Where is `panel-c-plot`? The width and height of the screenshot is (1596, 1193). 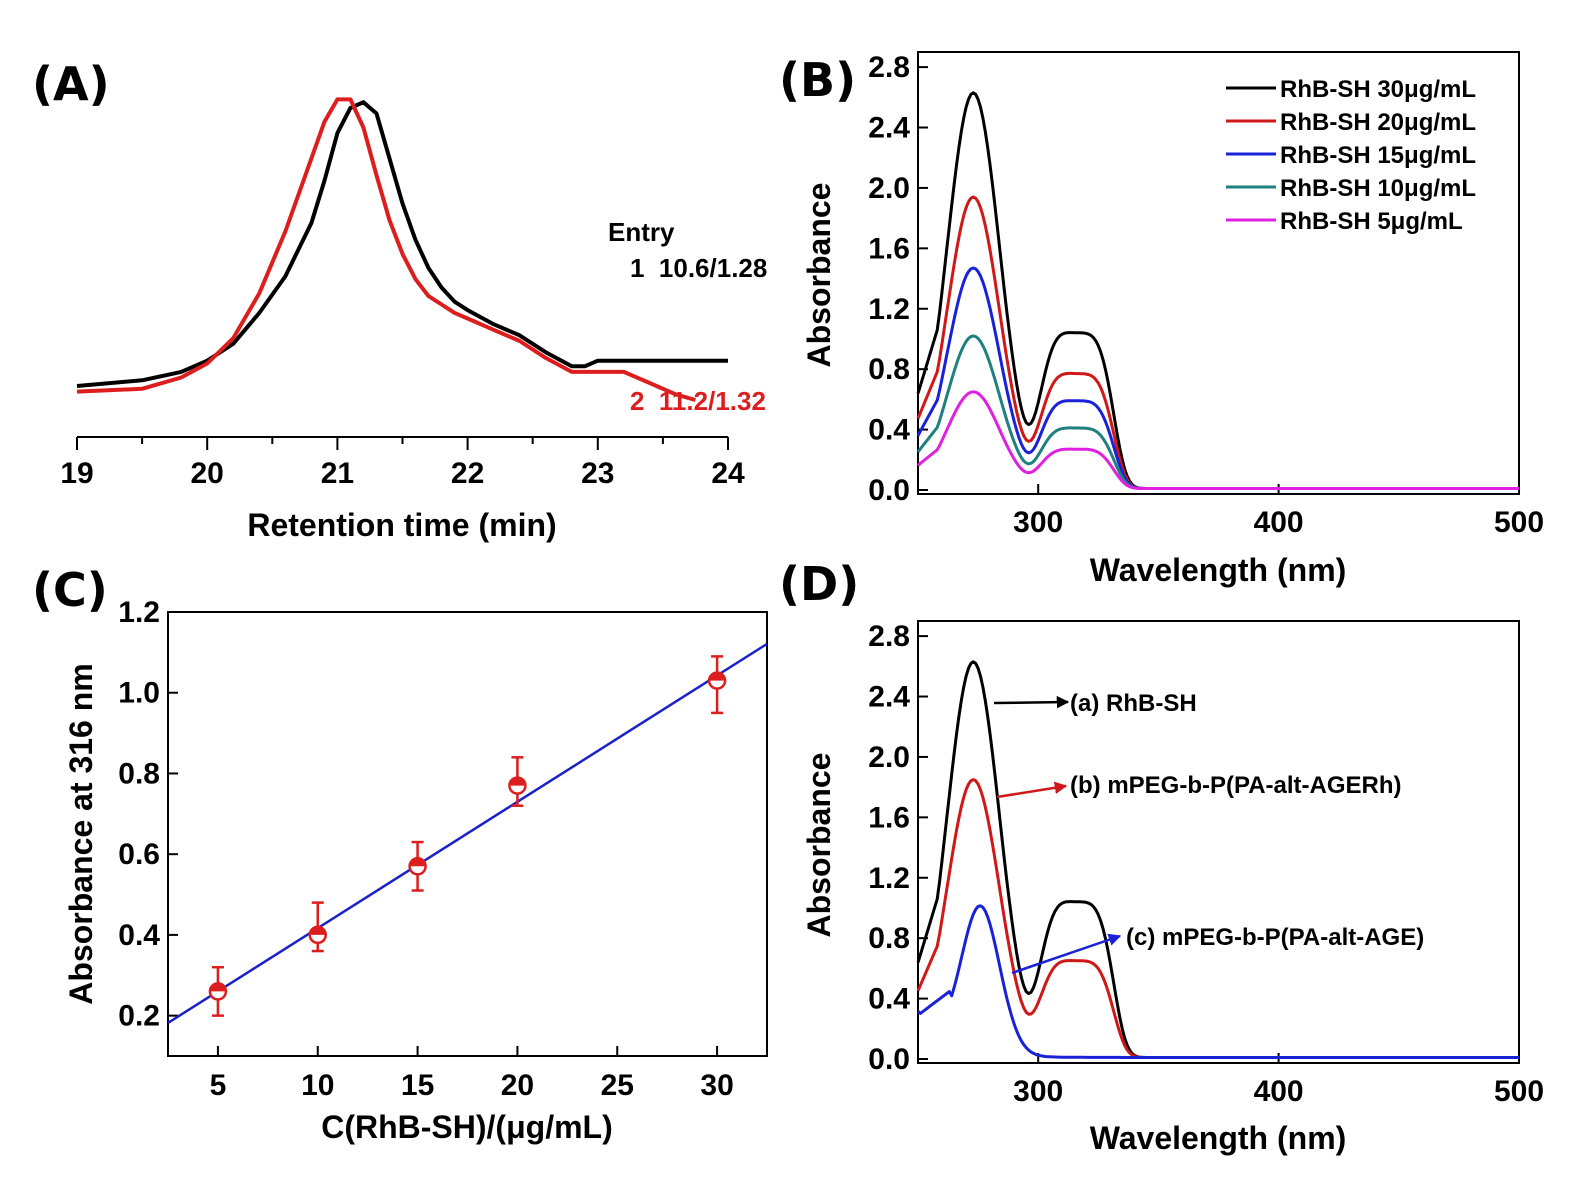 panel-c-plot is located at coordinates (467, 833).